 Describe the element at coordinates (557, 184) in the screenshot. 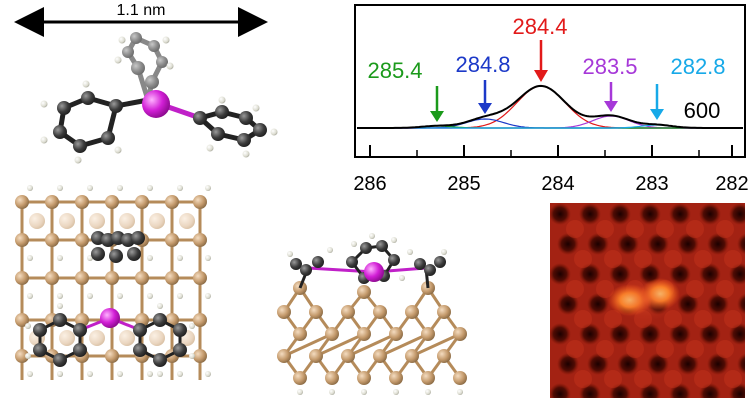

I see `x-tick-label: 284` at that location.